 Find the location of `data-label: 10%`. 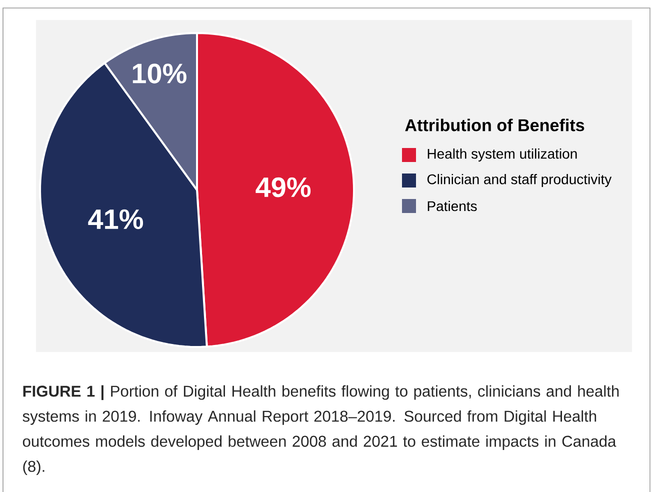

data-label: 10% is located at coordinates (159, 74).